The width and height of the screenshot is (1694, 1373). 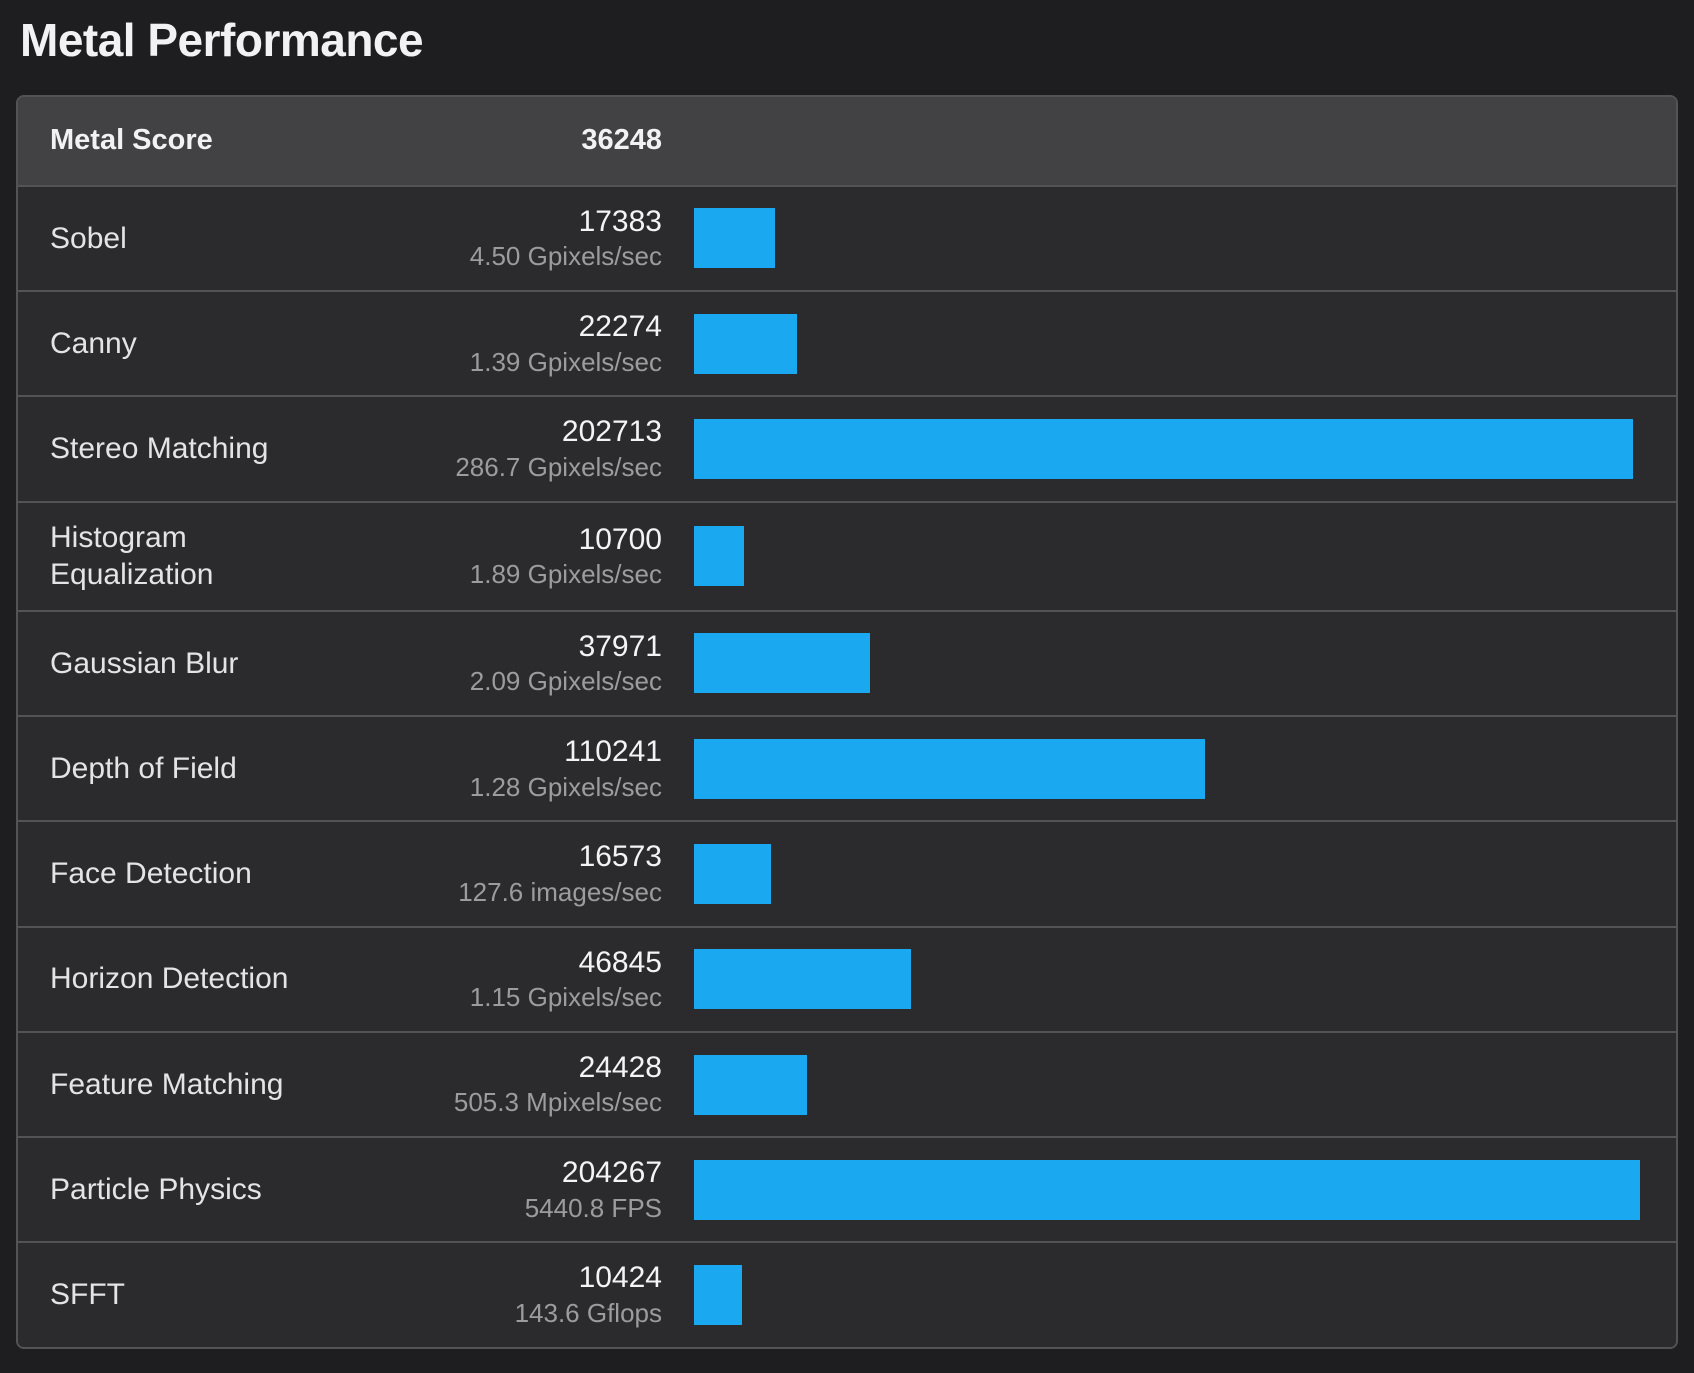 What do you see at coordinates (506, 448) in the screenshot?
I see `benchmark-score-block: 202713 286.7 Gpixels/sec` at bounding box center [506, 448].